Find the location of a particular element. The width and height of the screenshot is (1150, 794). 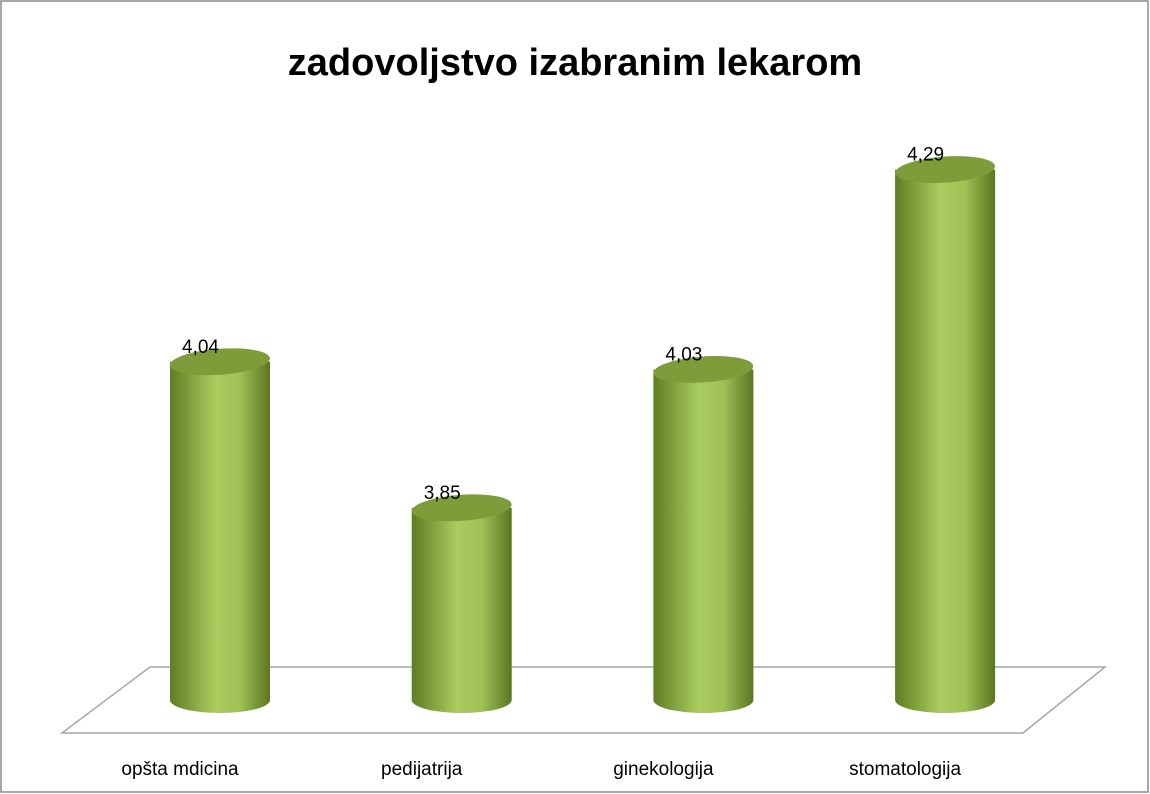

chart-title: zadovoljstvo izabranim lekarom is located at coordinates (575, 63).